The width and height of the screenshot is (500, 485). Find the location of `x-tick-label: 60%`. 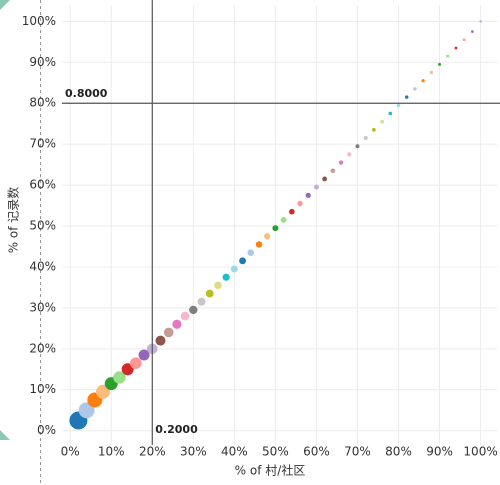

x-tick-label: 60% is located at coordinates (316, 452).